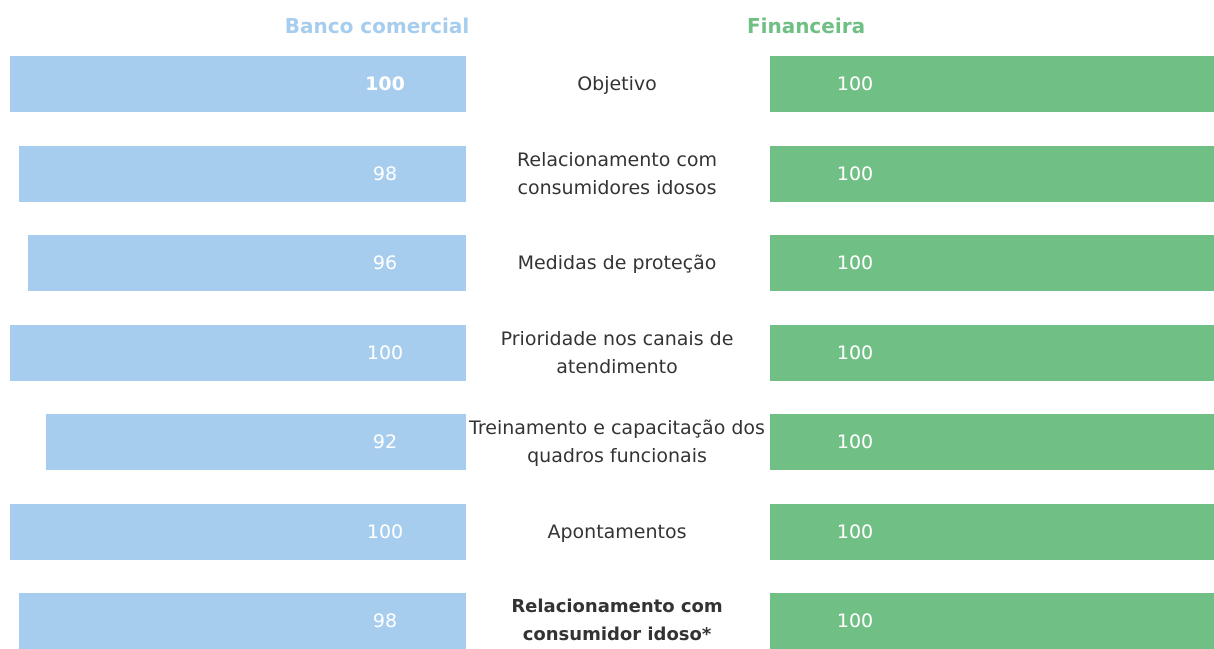 This screenshot has width=1214, height=649. I want to click on value-label: 92, so click(385, 442).